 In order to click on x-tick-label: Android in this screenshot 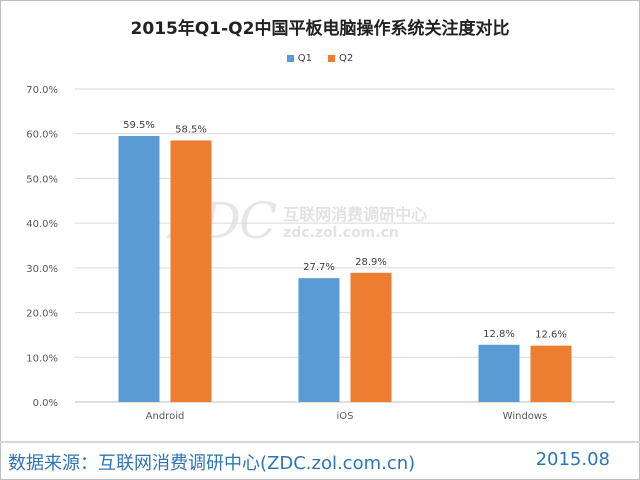, I will do `click(165, 416)`.